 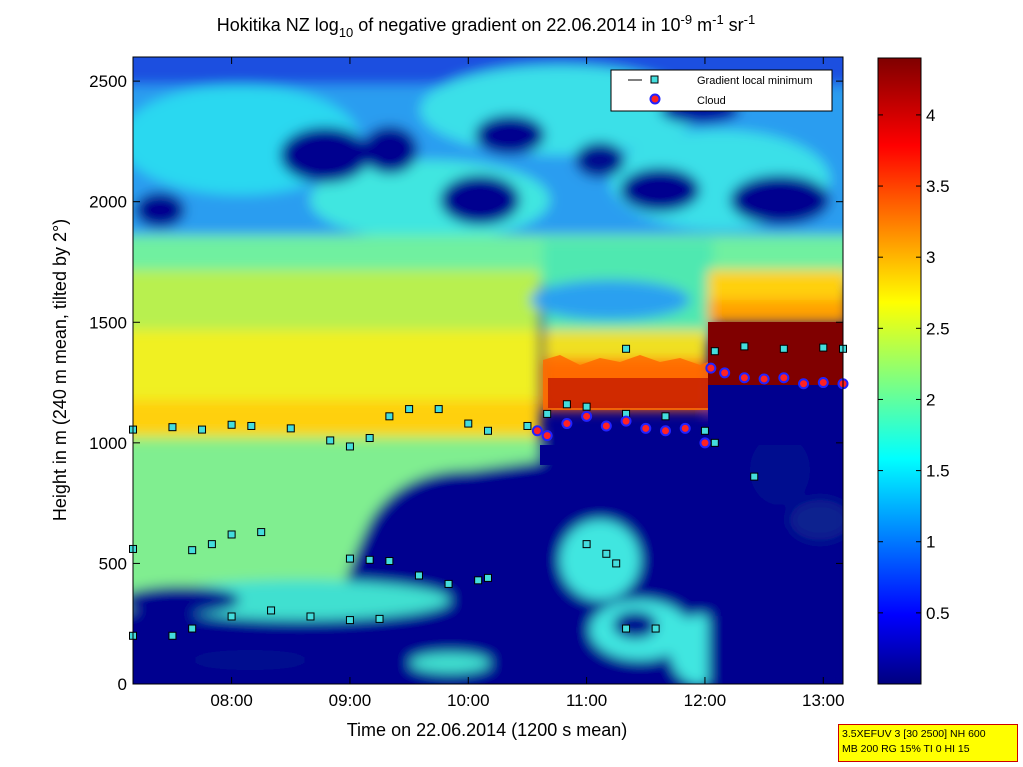 What do you see at coordinates (930, 542) in the screenshot?
I see `colorbar-tick-label: 1` at bounding box center [930, 542].